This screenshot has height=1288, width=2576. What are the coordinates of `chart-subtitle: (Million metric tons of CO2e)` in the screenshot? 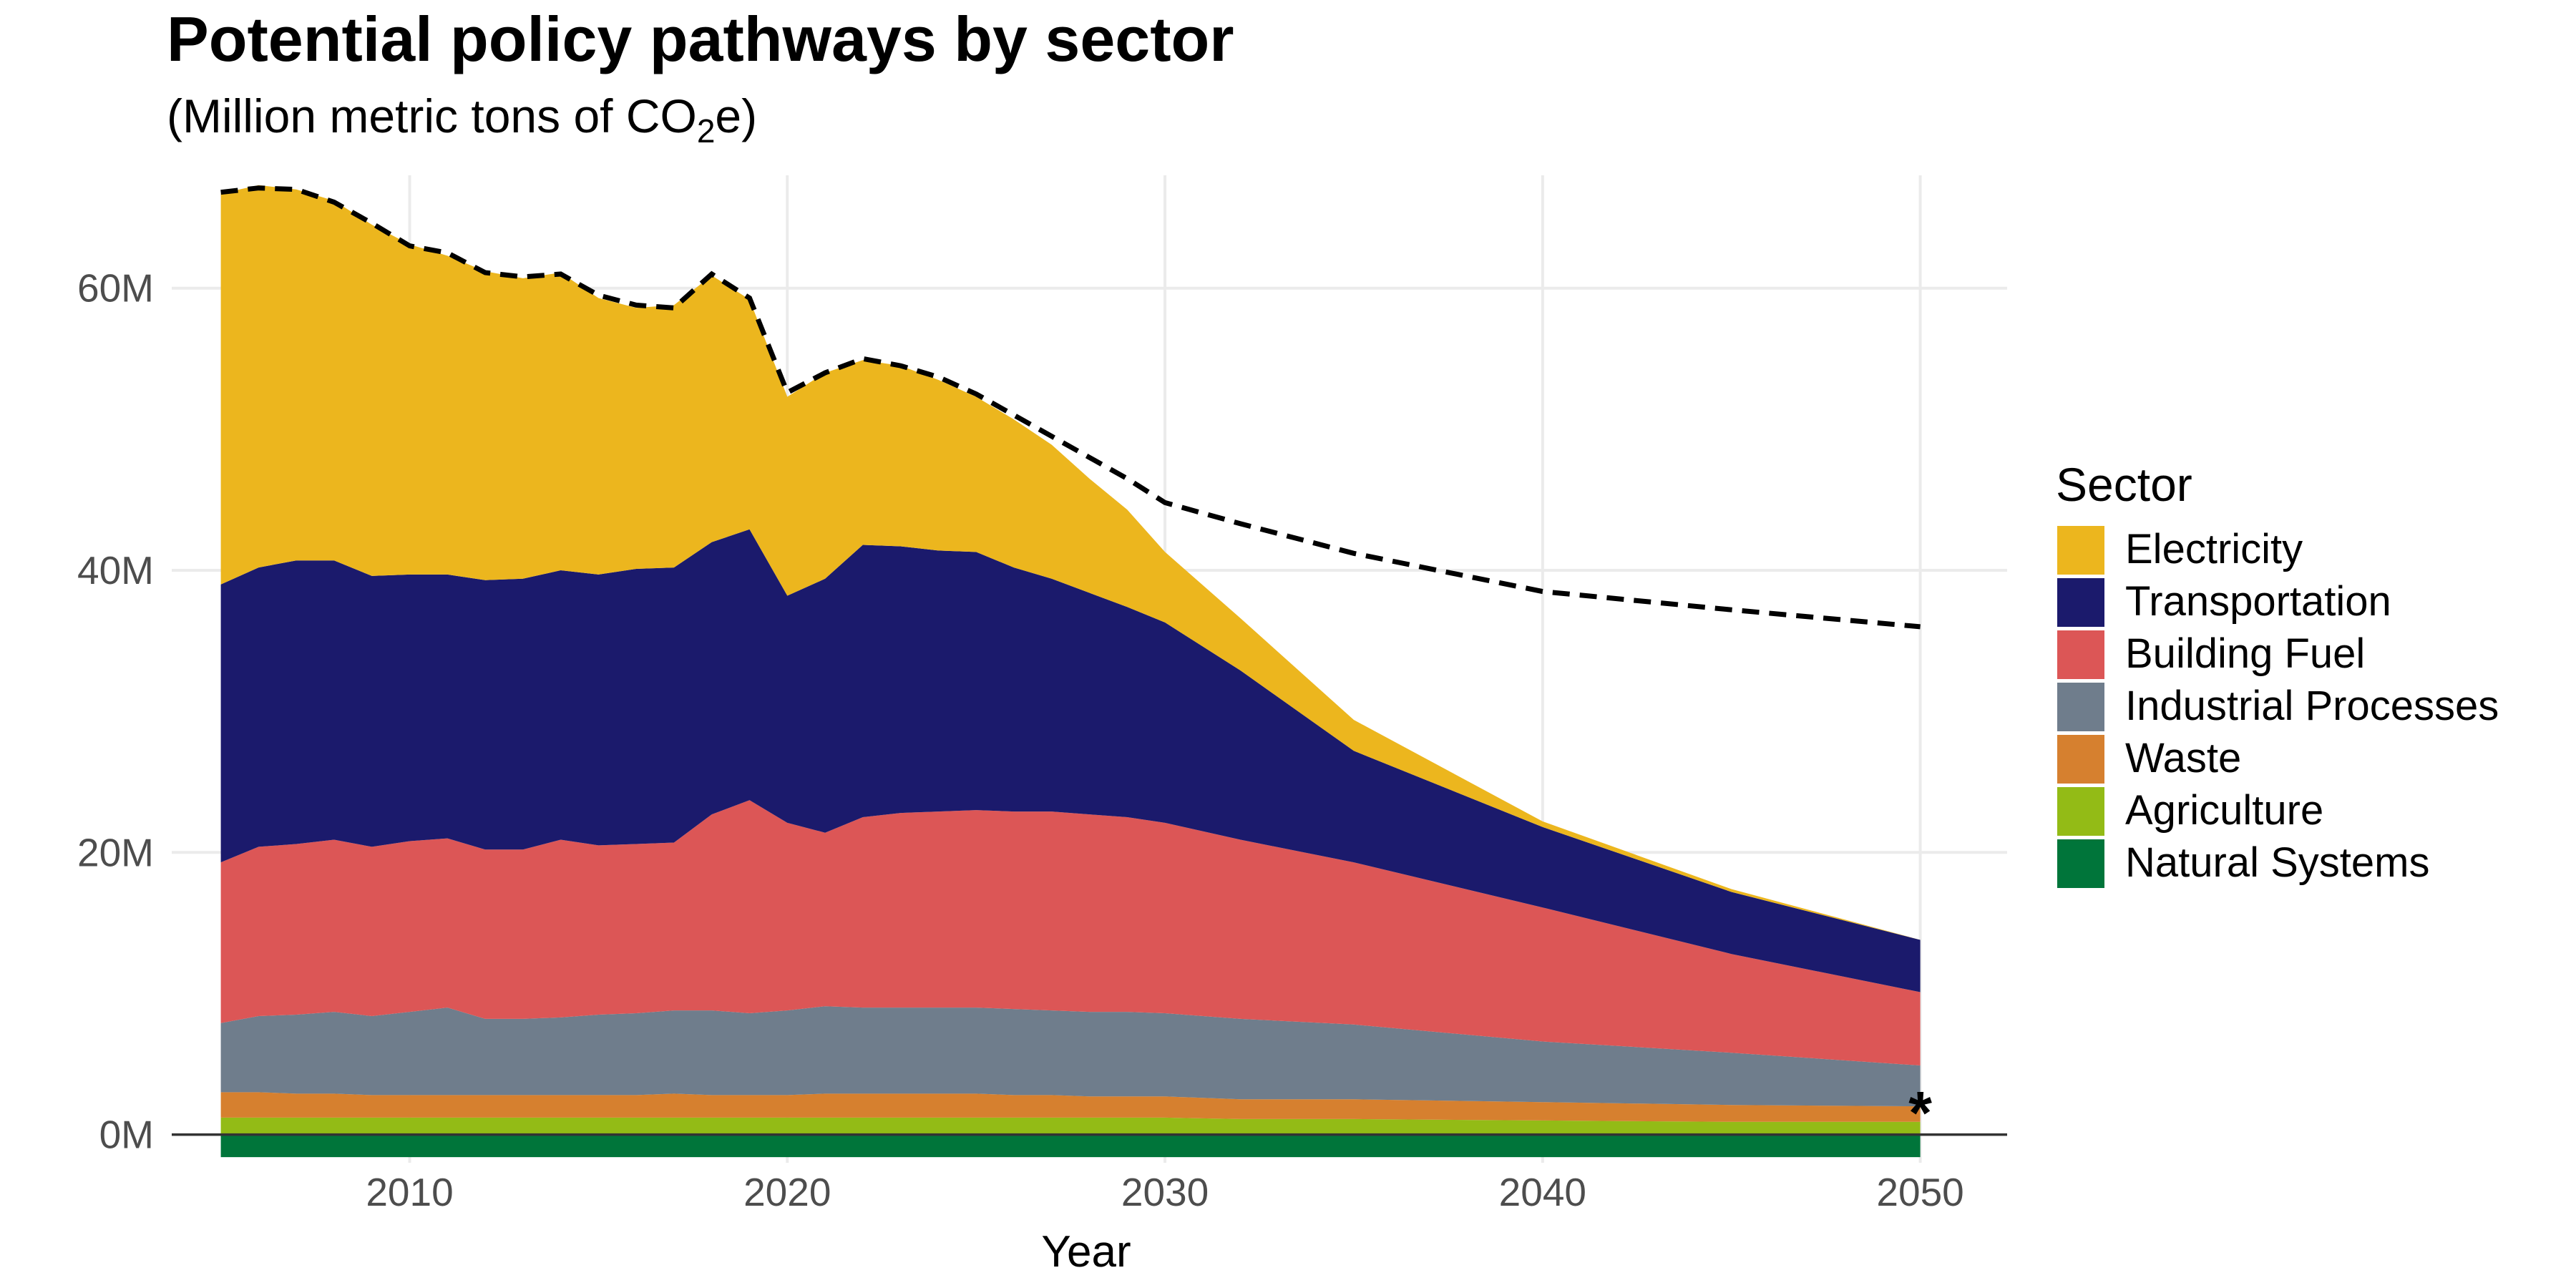 It's located at (462, 119).